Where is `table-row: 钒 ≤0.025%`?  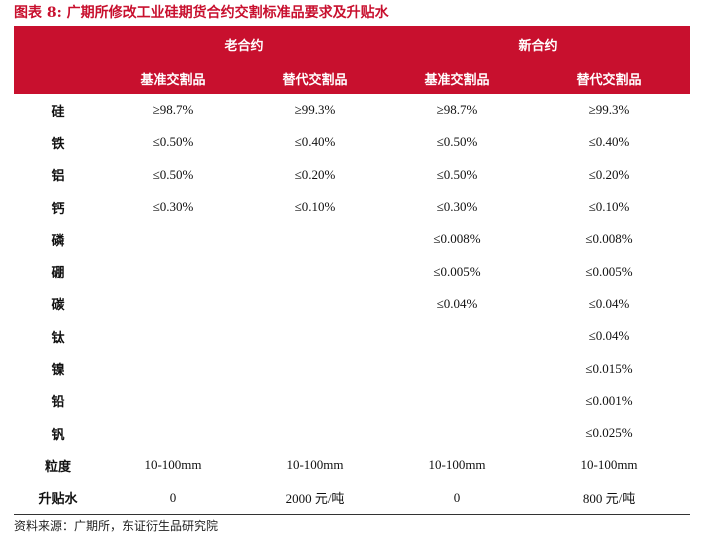
table-row: 钒 ≤0.025% is located at coordinates (352, 433).